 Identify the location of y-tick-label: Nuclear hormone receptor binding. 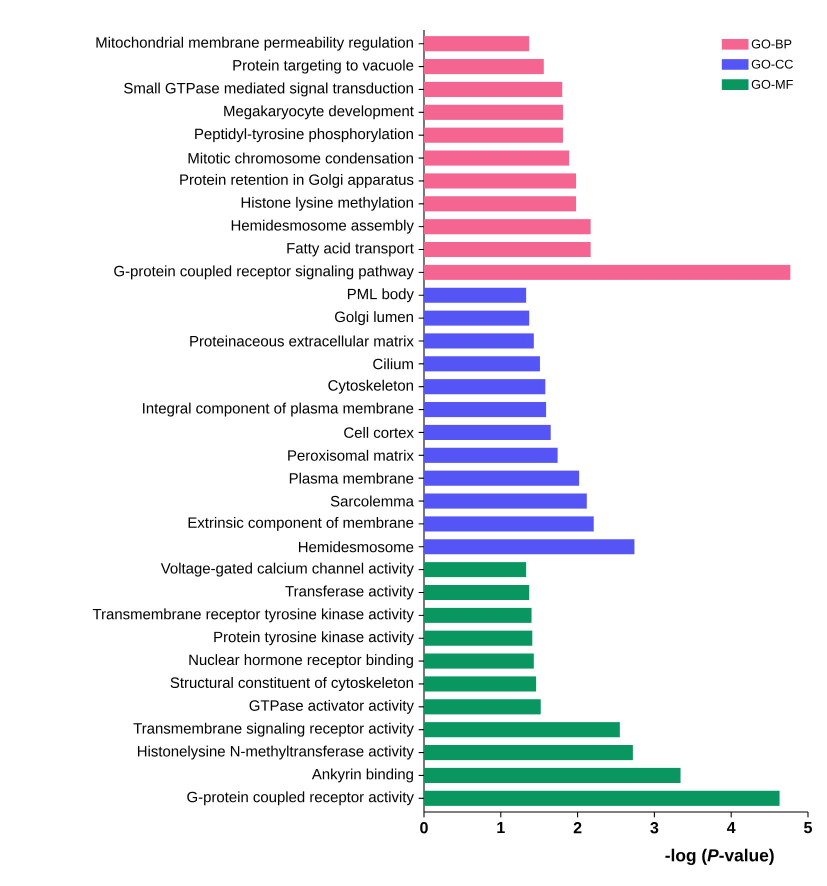
(301, 661).